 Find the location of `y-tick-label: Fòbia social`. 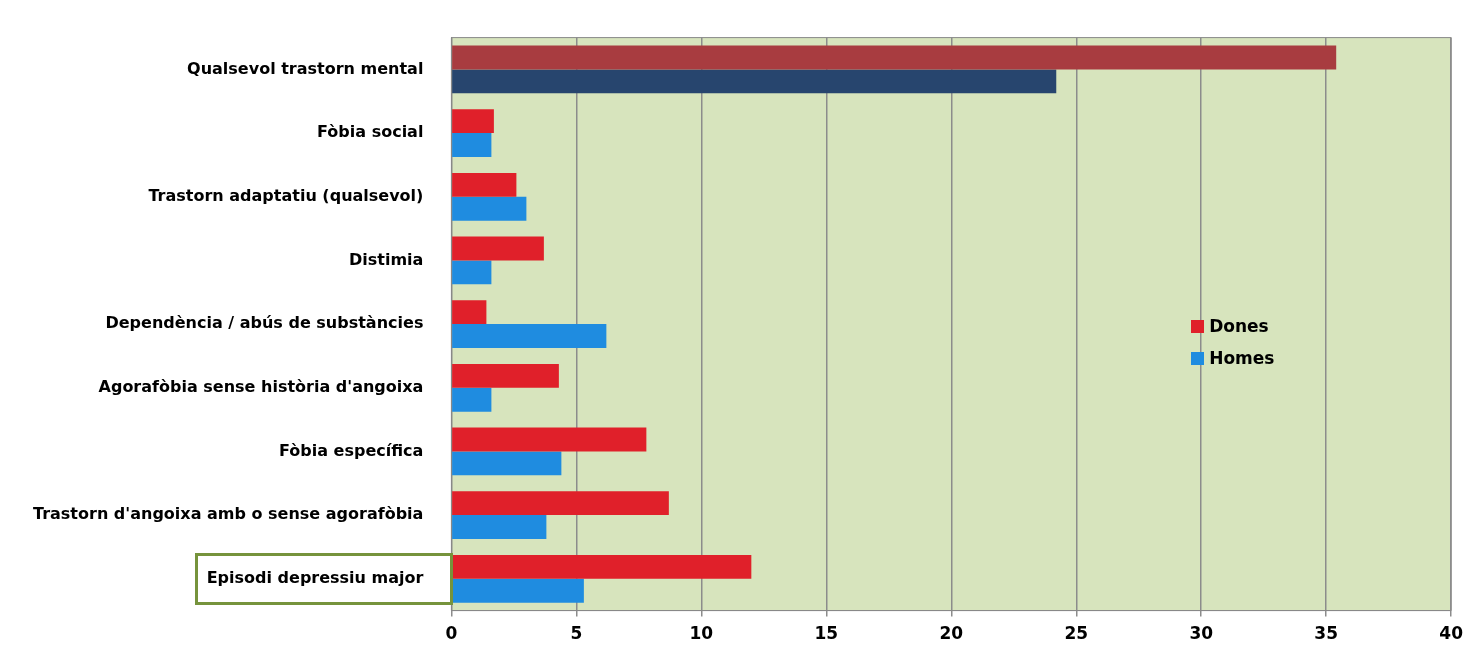

y-tick-label: Fòbia social is located at coordinates (370, 132).